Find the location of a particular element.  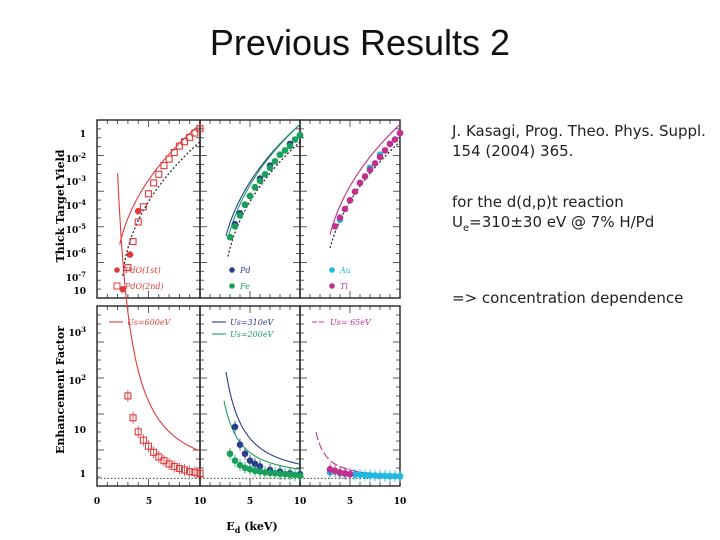

fit-curve-pd is located at coordinates (263, 418).